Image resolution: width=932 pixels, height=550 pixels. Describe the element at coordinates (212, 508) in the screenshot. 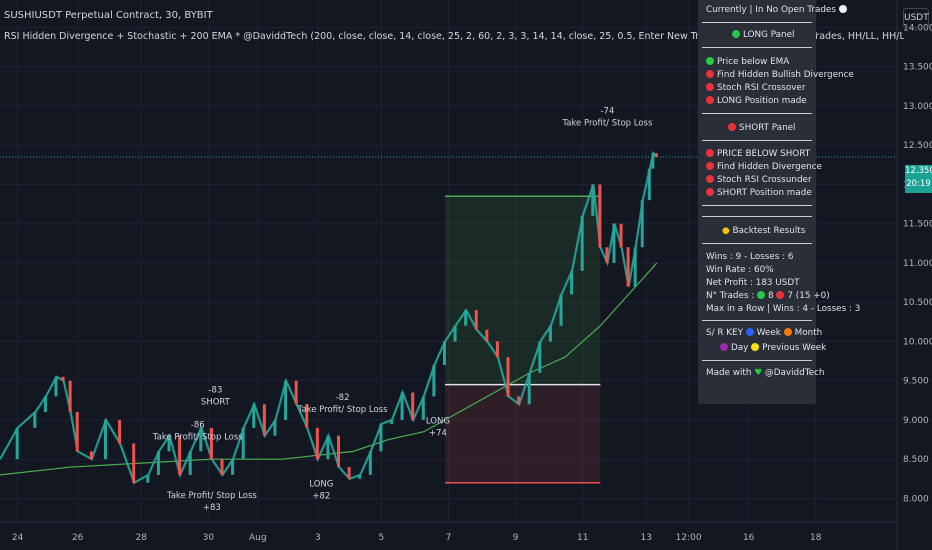

I see `annotation-sublabel: +83` at that location.